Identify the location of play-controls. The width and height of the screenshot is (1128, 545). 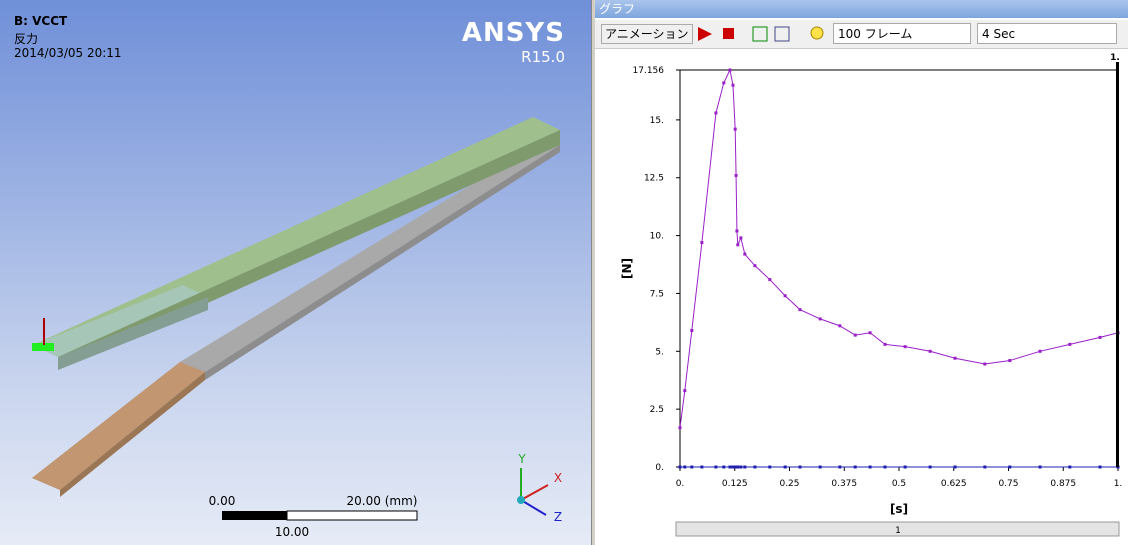
(716, 34).